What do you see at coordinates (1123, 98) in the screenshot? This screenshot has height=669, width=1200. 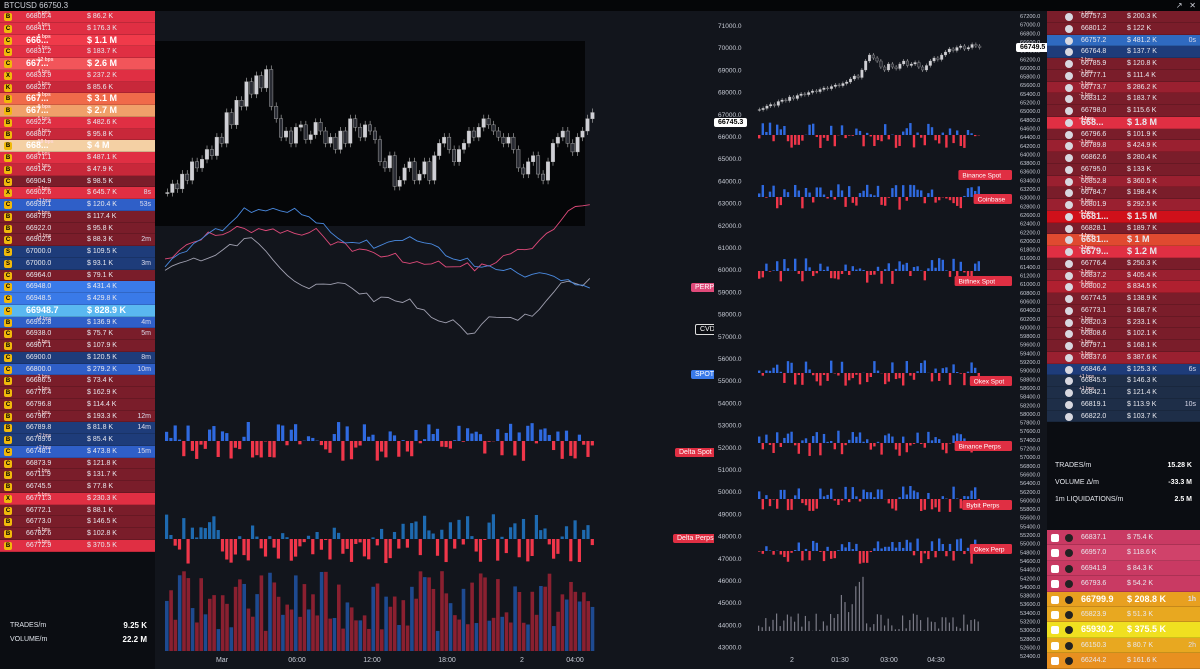 I see `trade-row: -2 bps 66831.2 $ 183.7 K` at bounding box center [1123, 98].